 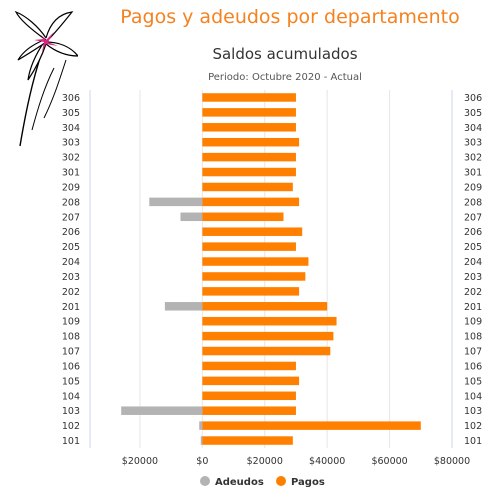 What do you see at coordinates (71, 202) in the screenshot?
I see `y-tick-label-left: 208` at bounding box center [71, 202].